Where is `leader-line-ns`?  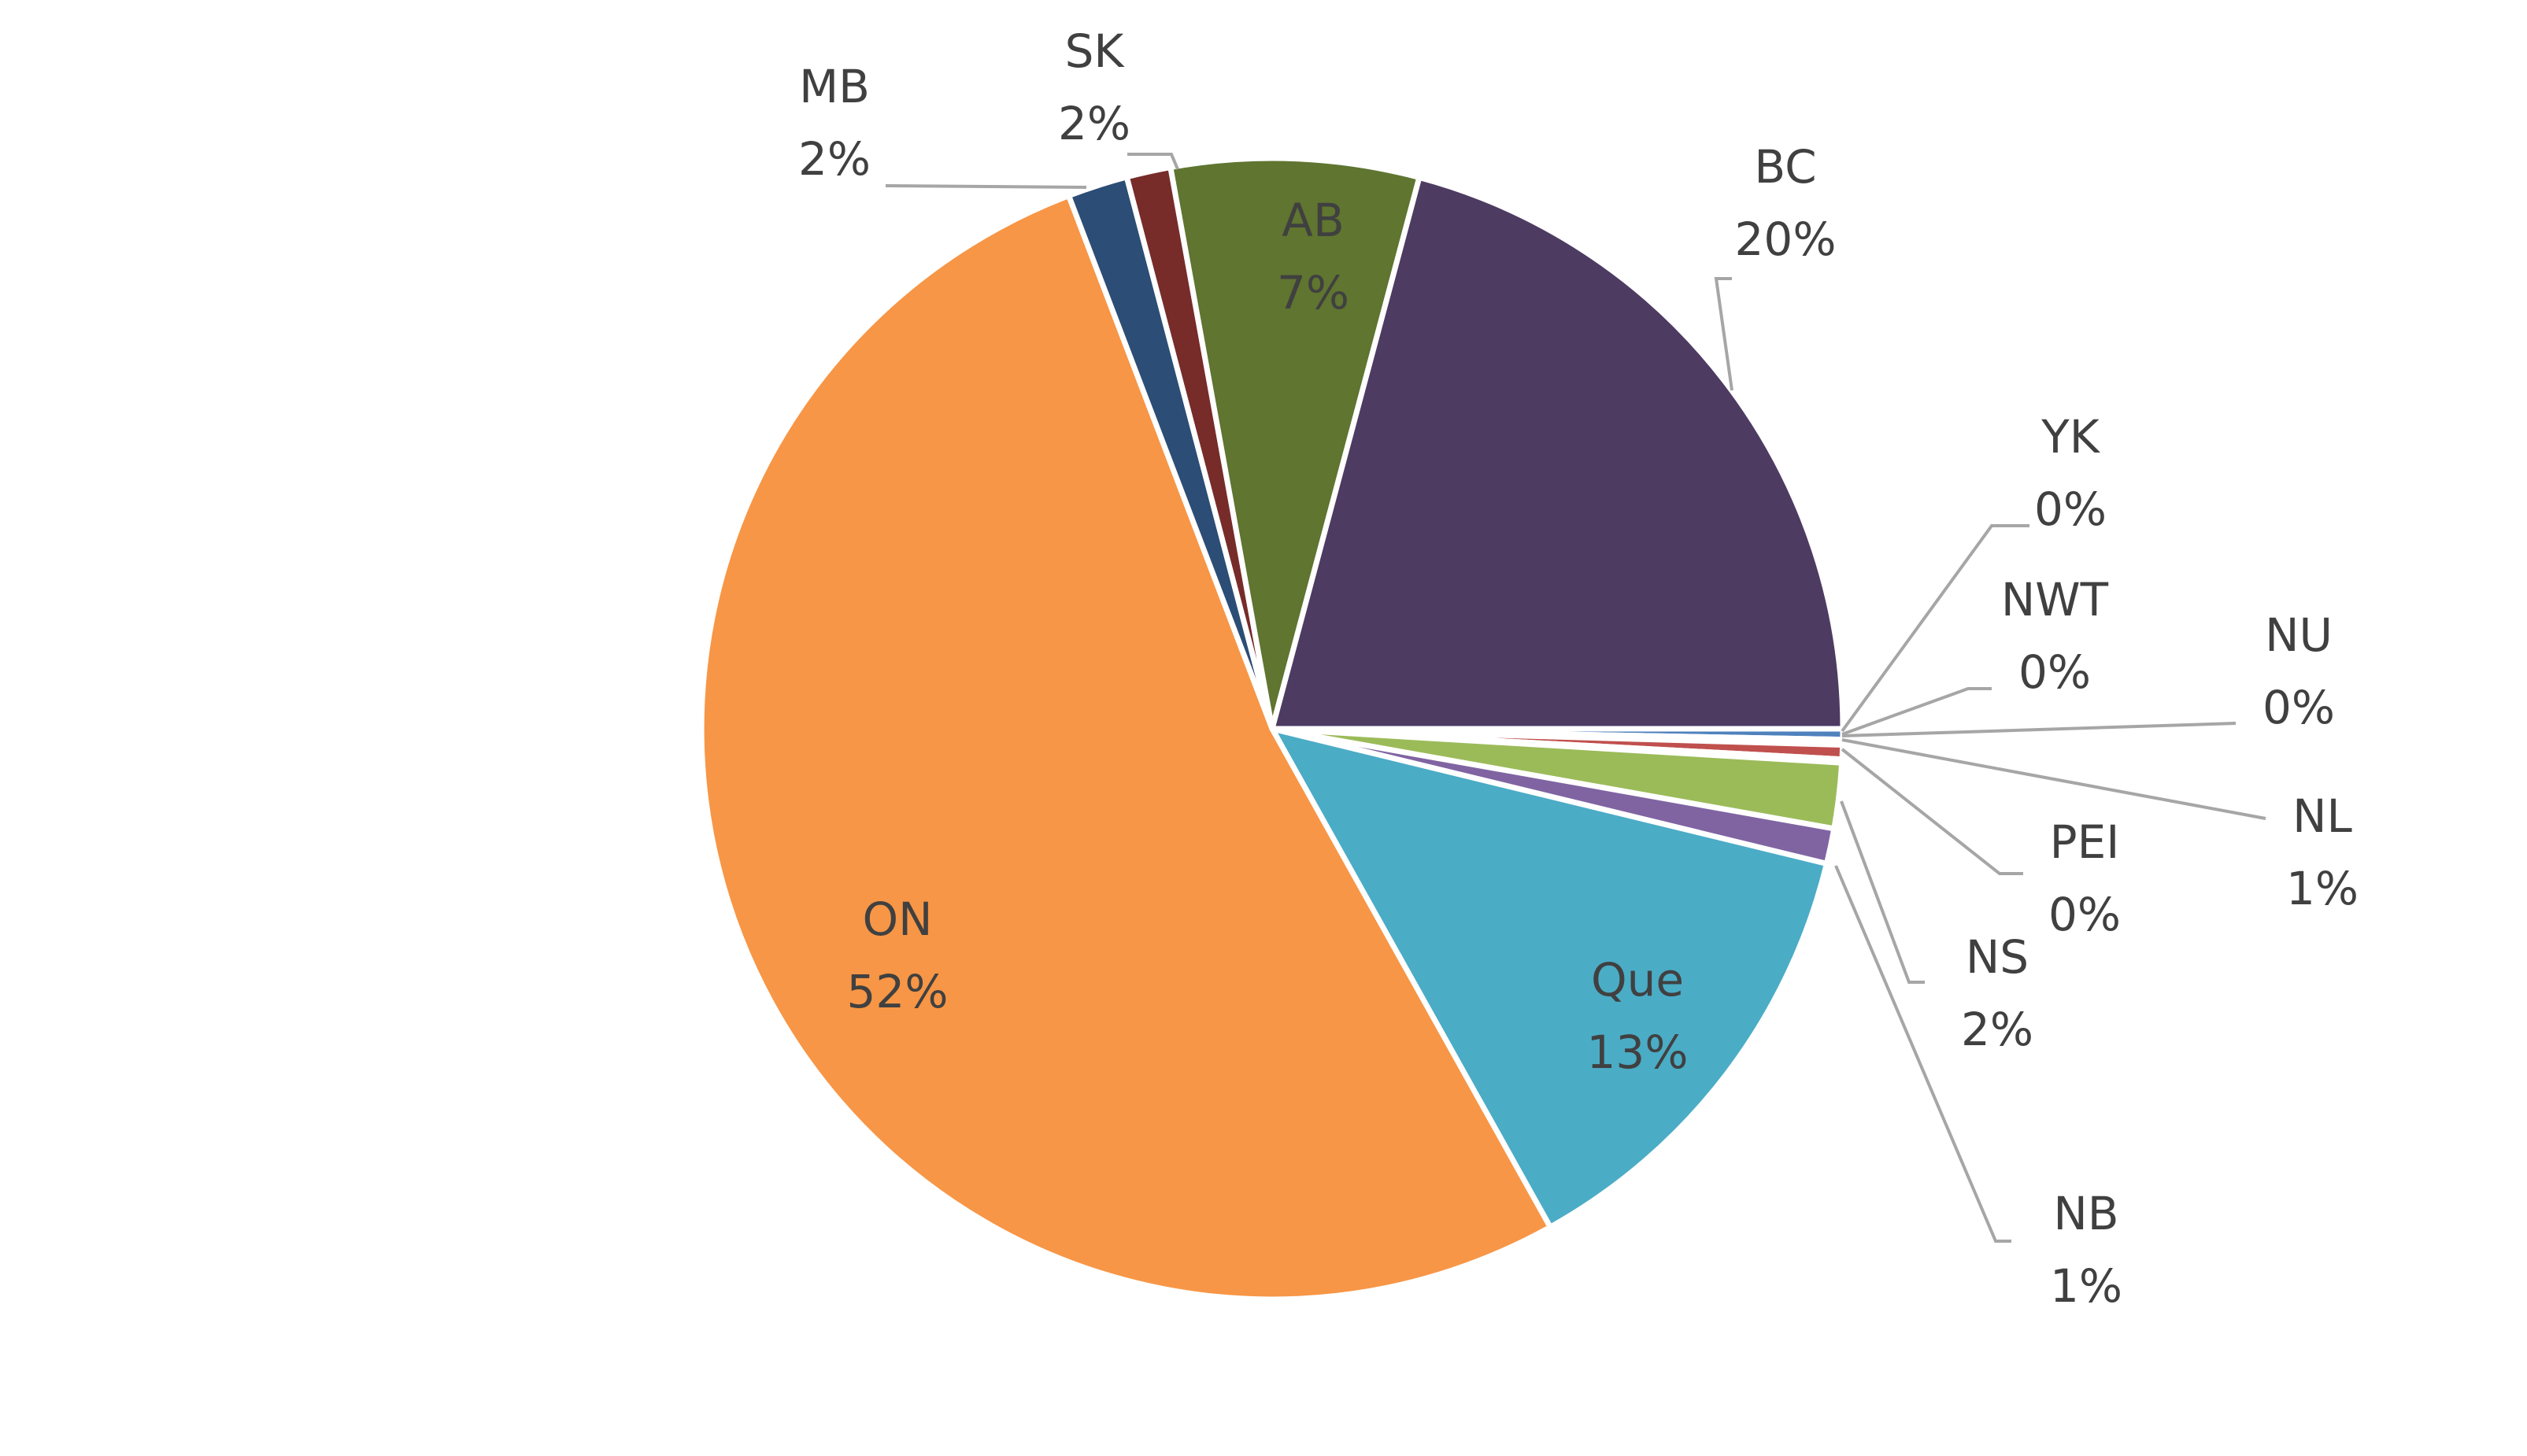 leader-line-ns is located at coordinates (1882, 892).